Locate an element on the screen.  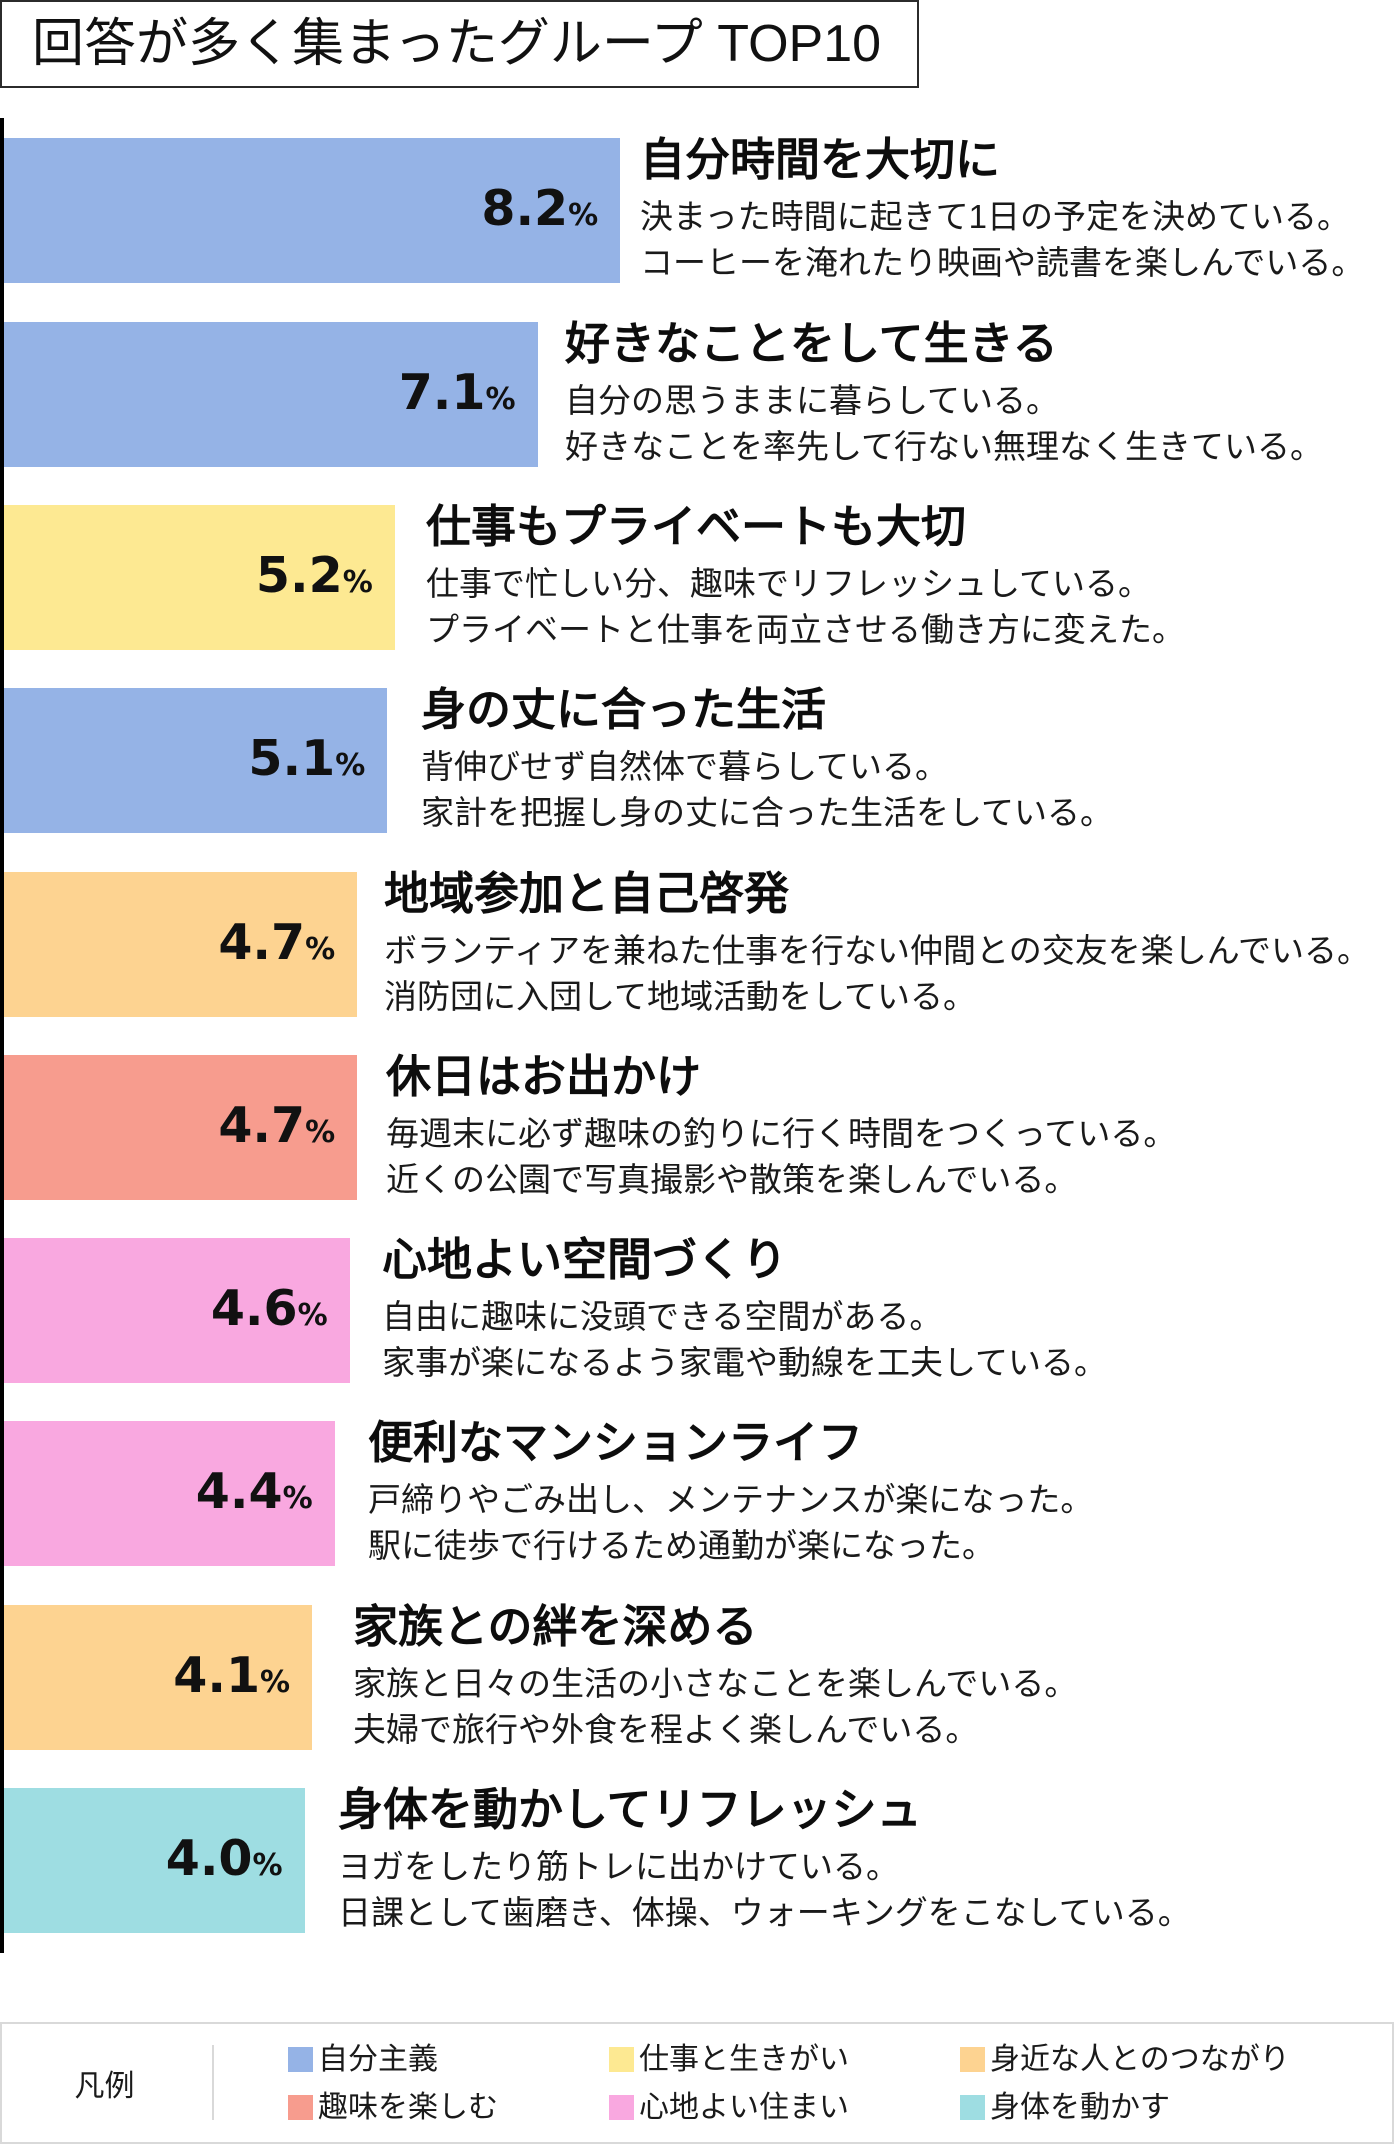
legend-item: 自分主義 is located at coordinates (363, 2059).